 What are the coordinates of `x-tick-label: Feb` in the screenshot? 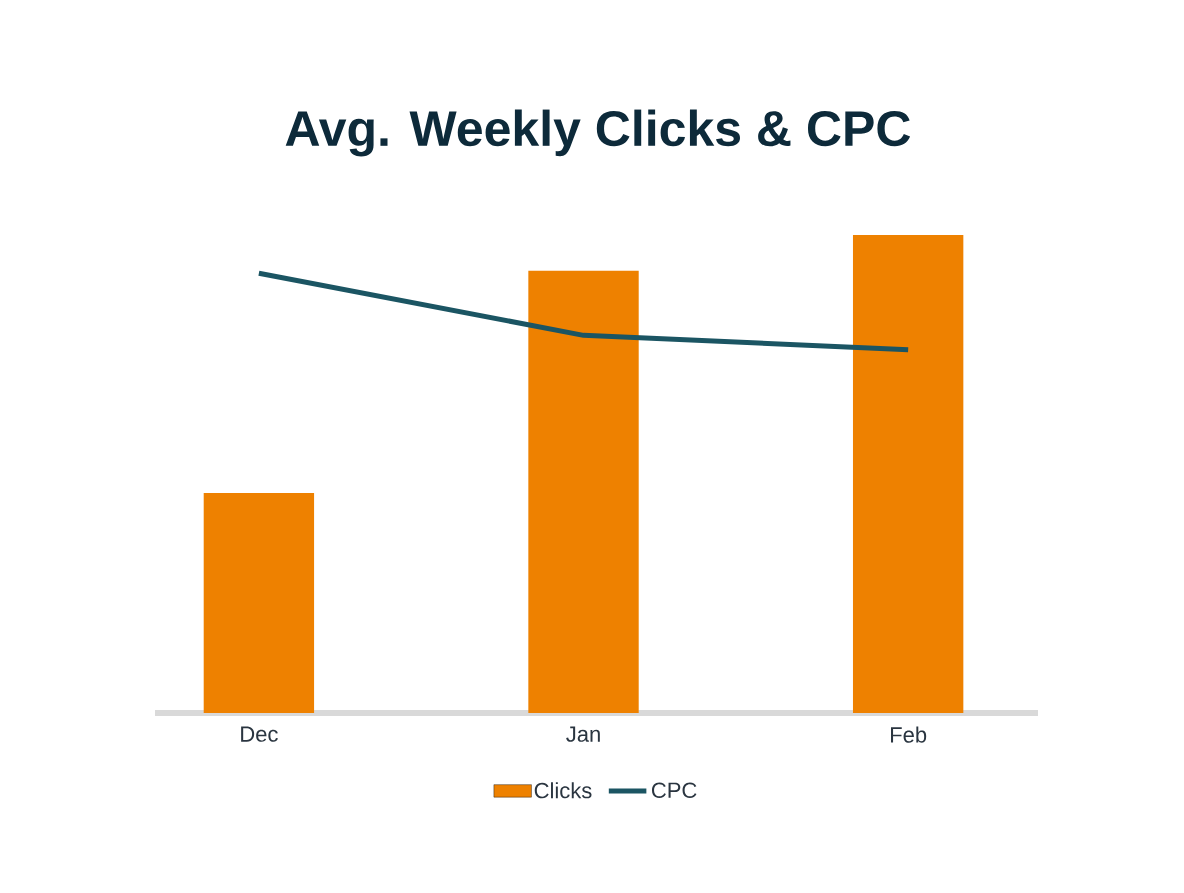 It's located at (909, 734).